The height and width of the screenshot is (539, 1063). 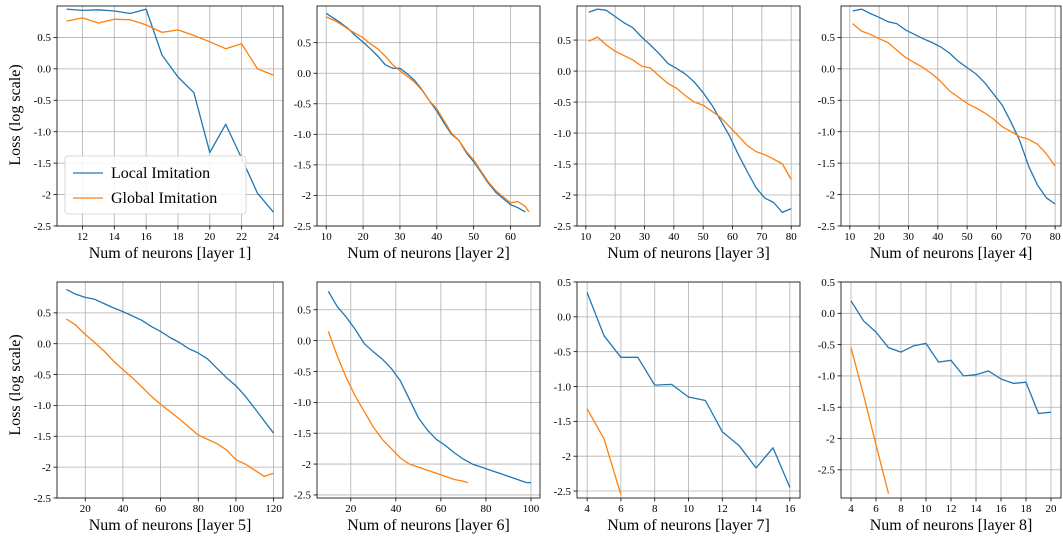 I want to click on x-tick-label: 24, so click(x=274, y=237).